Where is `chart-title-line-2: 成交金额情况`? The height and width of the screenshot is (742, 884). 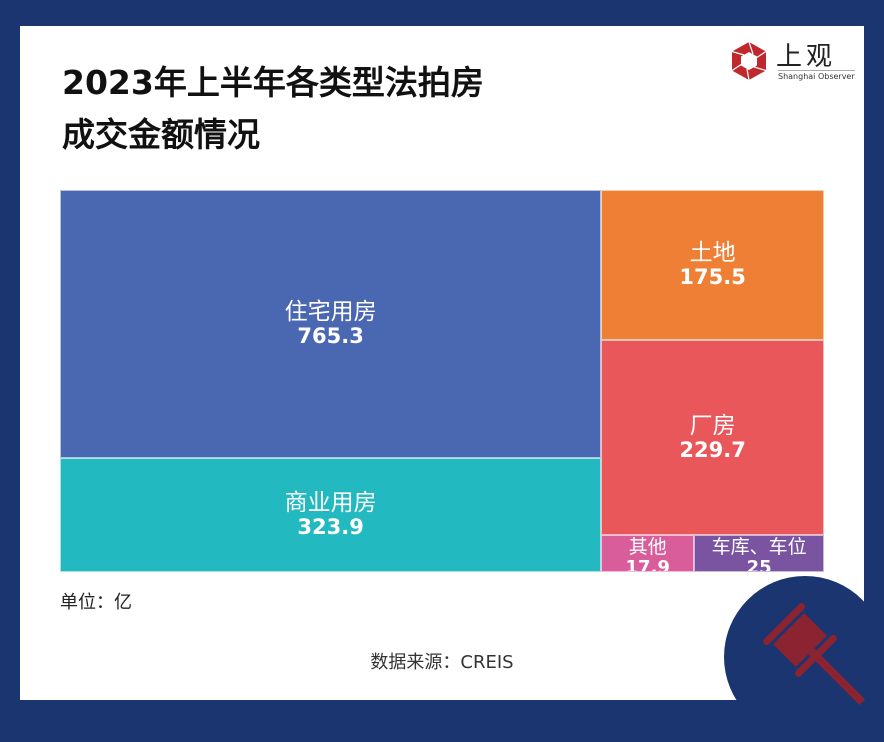
chart-title-line-2: 成交金额情况 is located at coordinates (161, 134).